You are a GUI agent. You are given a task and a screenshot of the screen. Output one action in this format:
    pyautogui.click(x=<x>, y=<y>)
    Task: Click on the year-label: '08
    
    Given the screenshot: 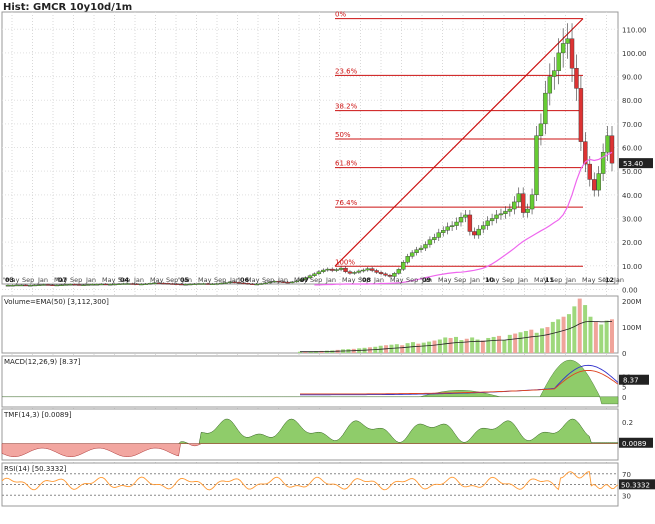 What is the action you would take?
    pyautogui.click(x=366, y=280)
    